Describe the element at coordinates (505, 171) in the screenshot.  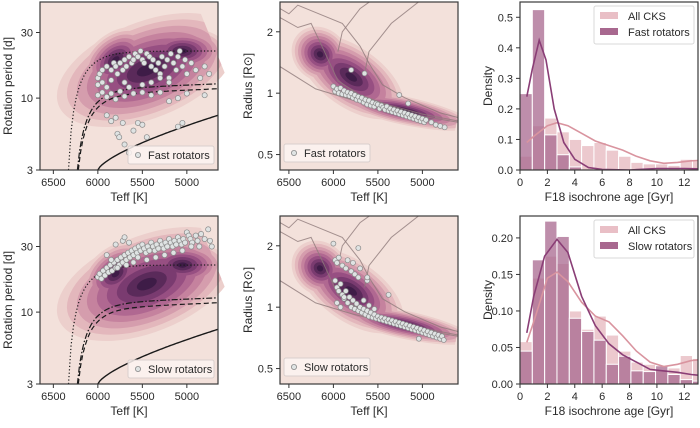
I see `y-tick-label: 0.0` at that location.